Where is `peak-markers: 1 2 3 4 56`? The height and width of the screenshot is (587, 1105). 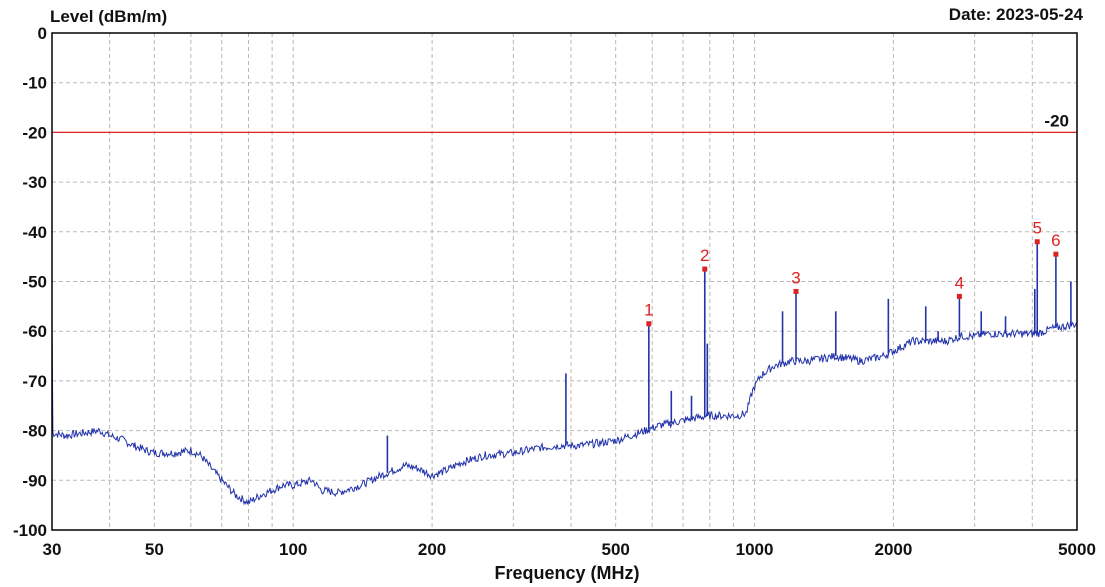 peak-markers: 1 2 3 4 56 is located at coordinates (852, 273).